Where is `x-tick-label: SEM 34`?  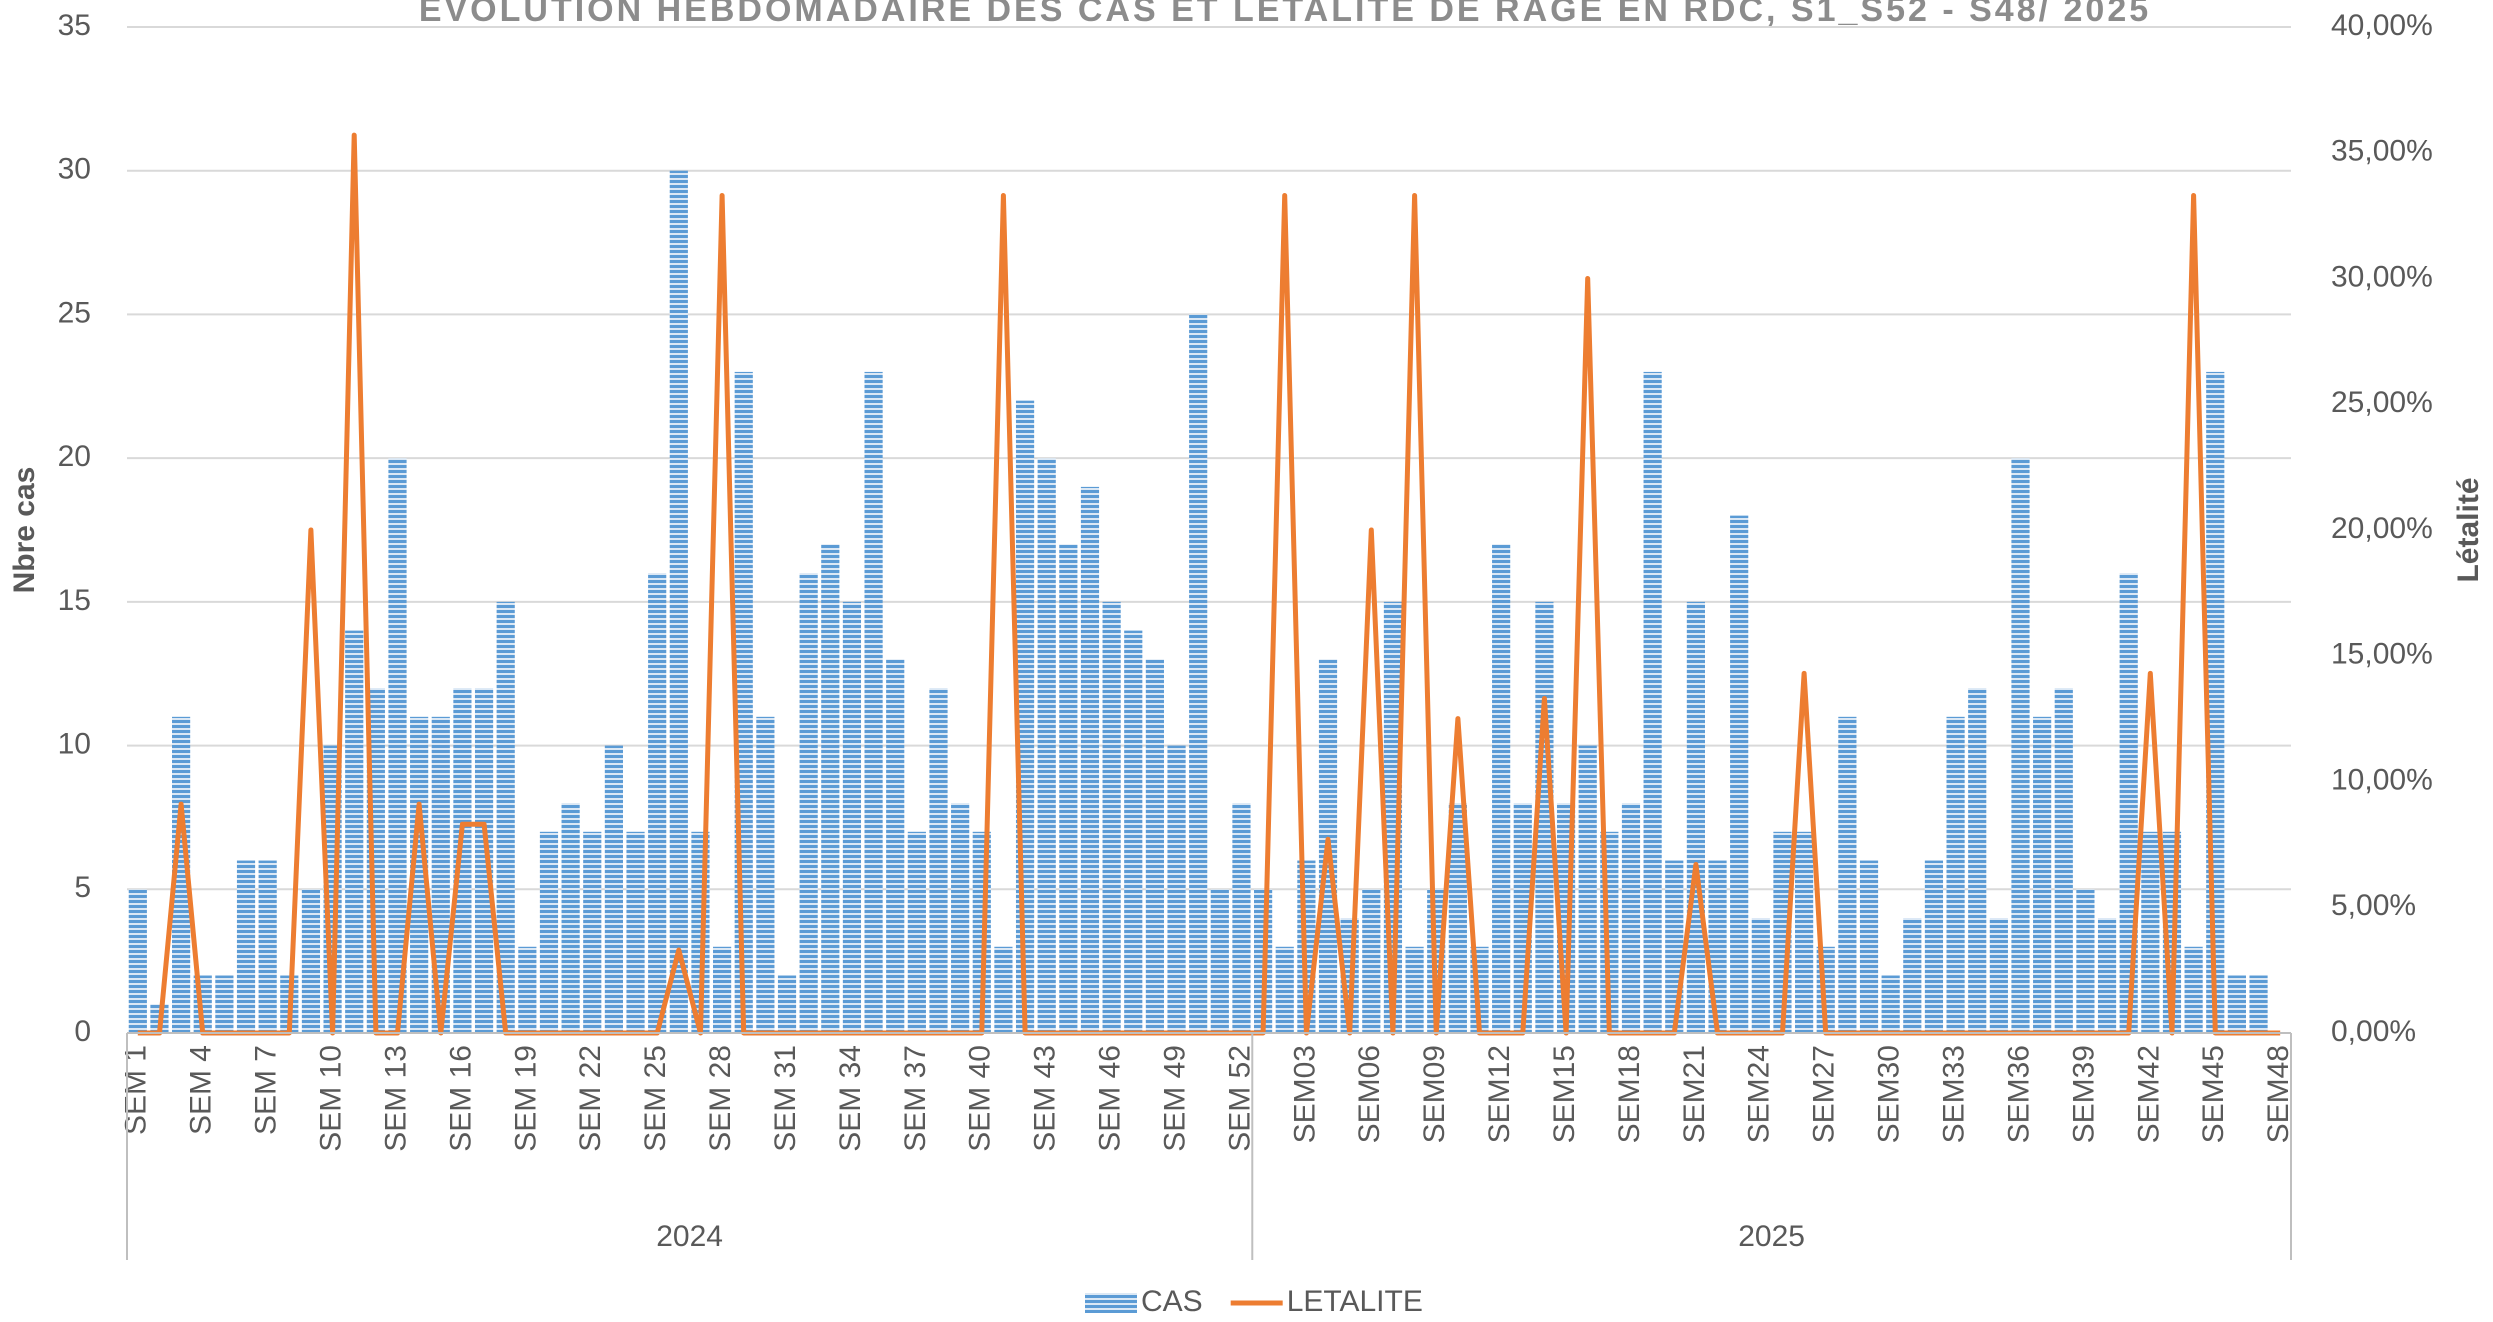 x-tick-label: SEM 34 is located at coordinates (850, 1098).